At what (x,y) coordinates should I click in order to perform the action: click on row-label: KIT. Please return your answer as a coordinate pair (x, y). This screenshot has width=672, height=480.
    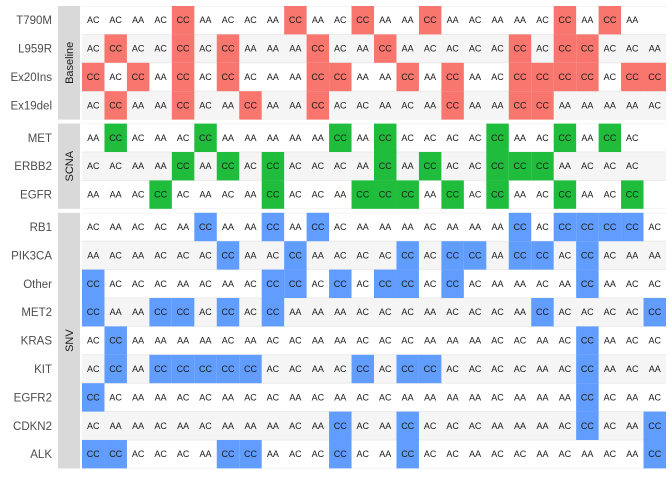
    Looking at the image, I should click on (43, 370).